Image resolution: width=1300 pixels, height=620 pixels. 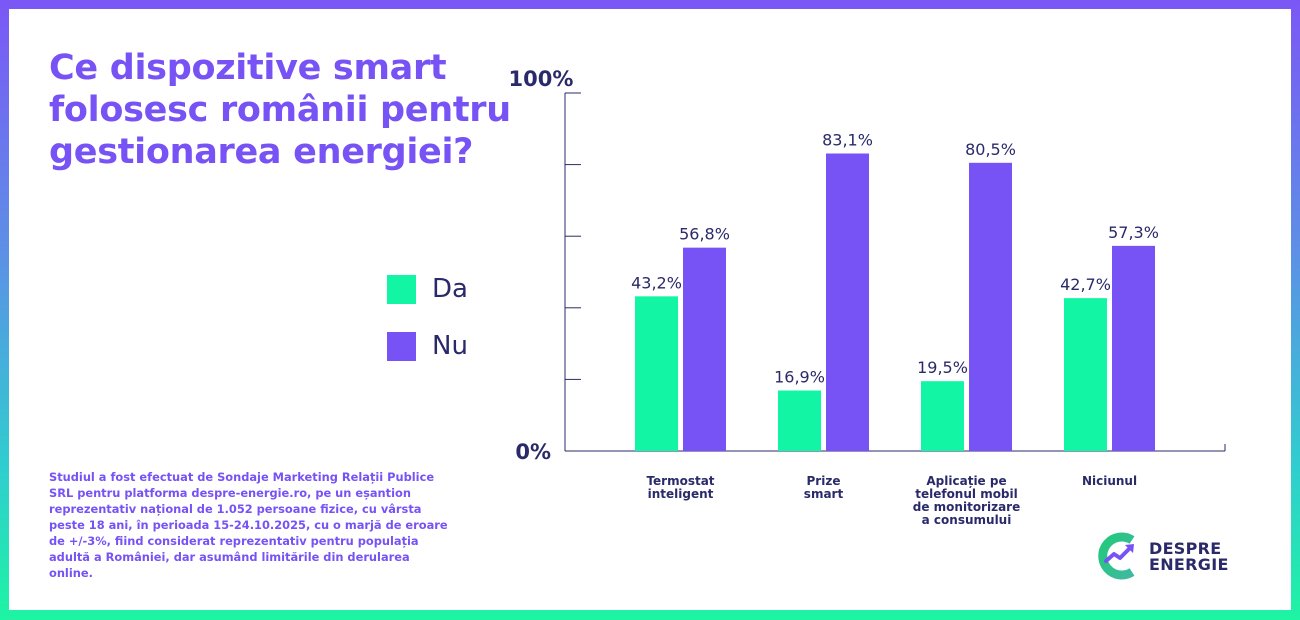 I want to click on bar-label-da-3: 42,7%, so click(x=1085, y=284).